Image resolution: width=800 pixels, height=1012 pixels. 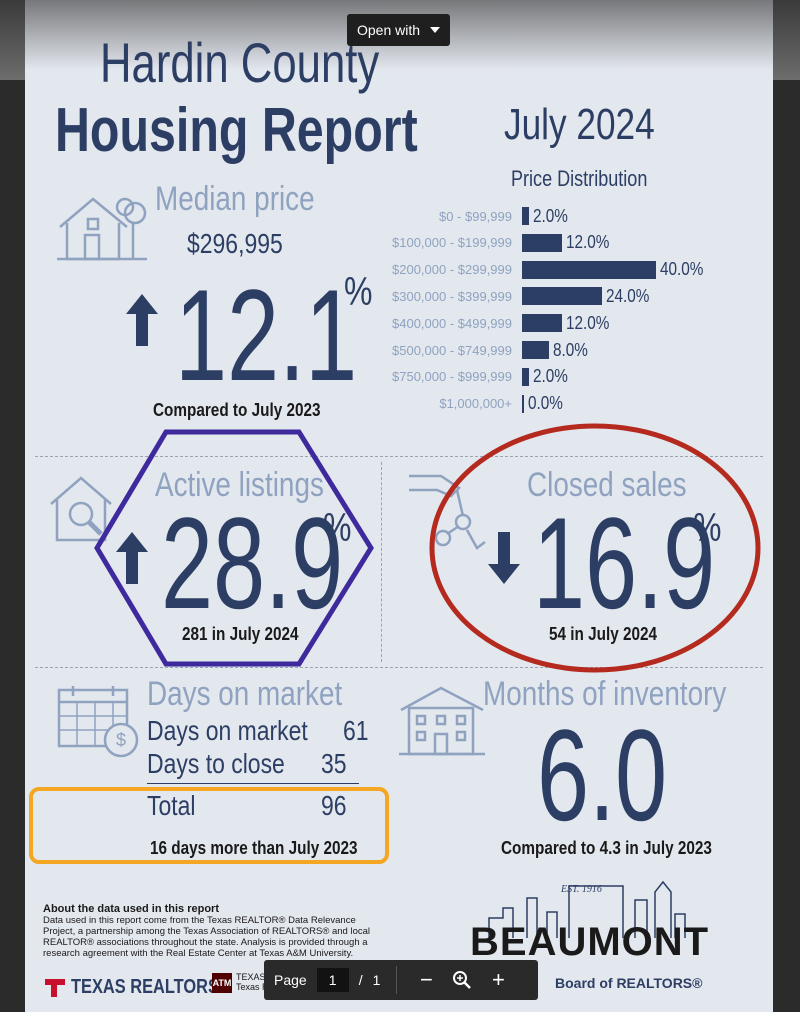 What do you see at coordinates (209, 825) in the screenshot?
I see `highlight-annotation` at bounding box center [209, 825].